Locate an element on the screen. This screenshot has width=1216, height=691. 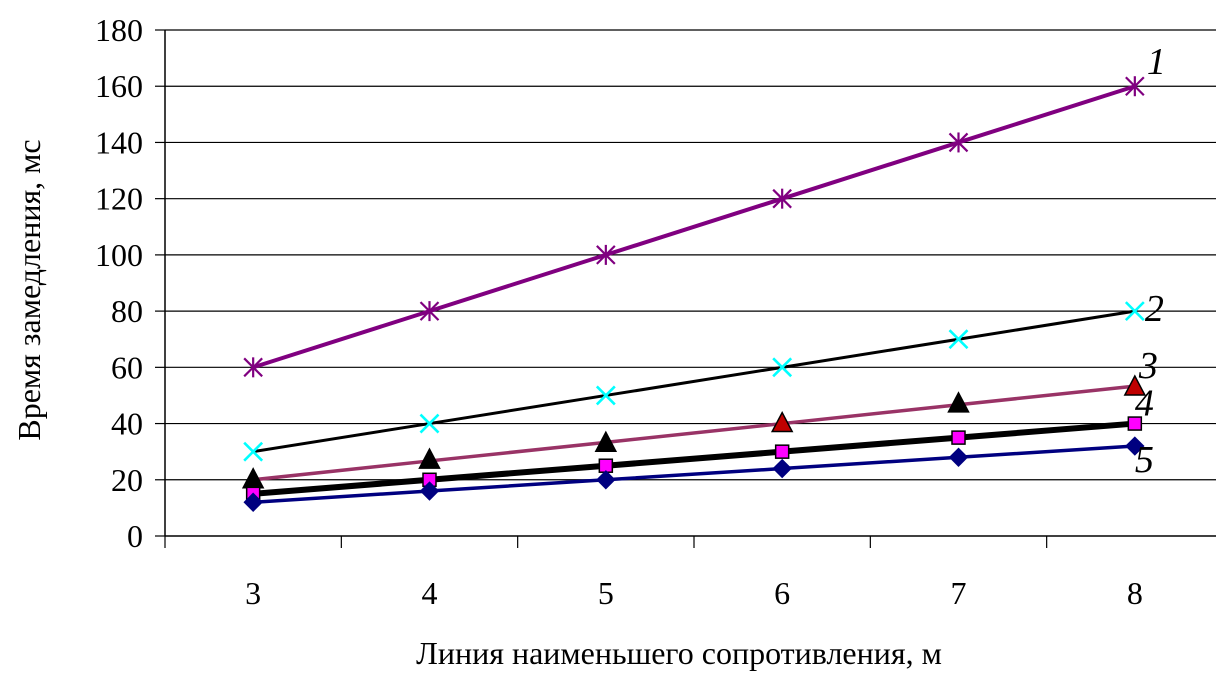
y-tick-label: 20 is located at coordinates (127, 480).